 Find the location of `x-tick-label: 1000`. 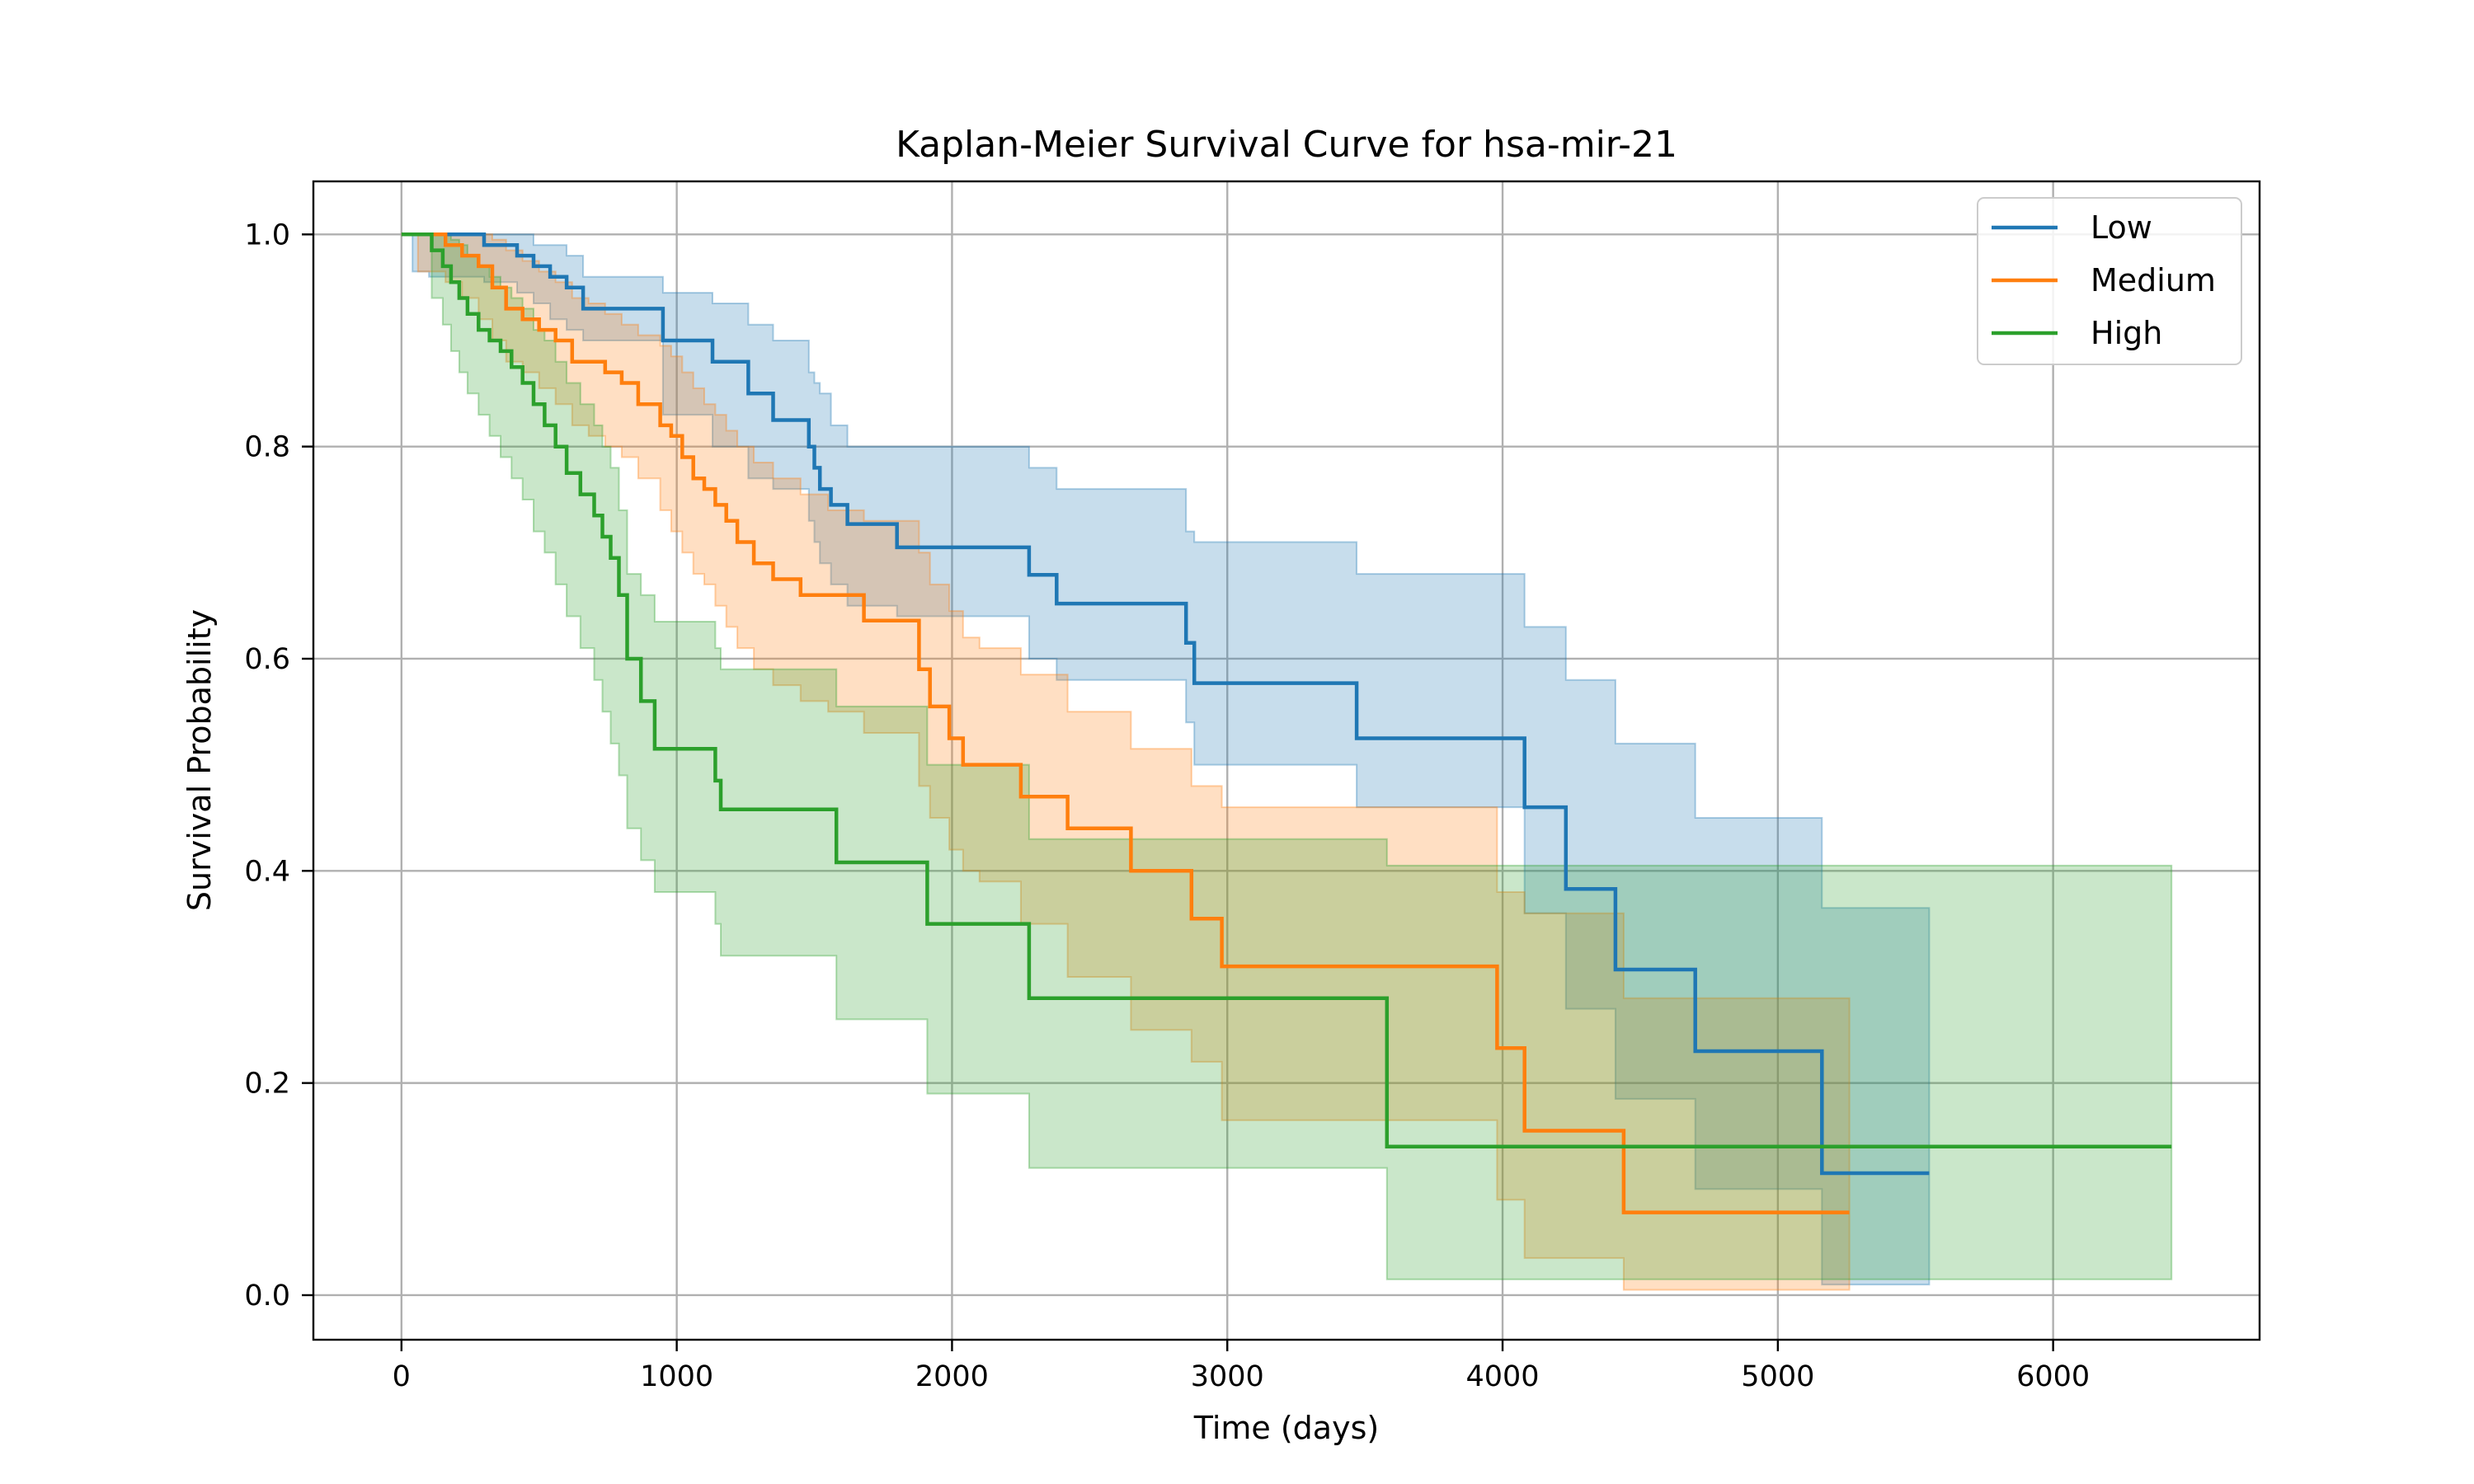

x-tick-label: 1000 is located at coordinates (676, 1376).